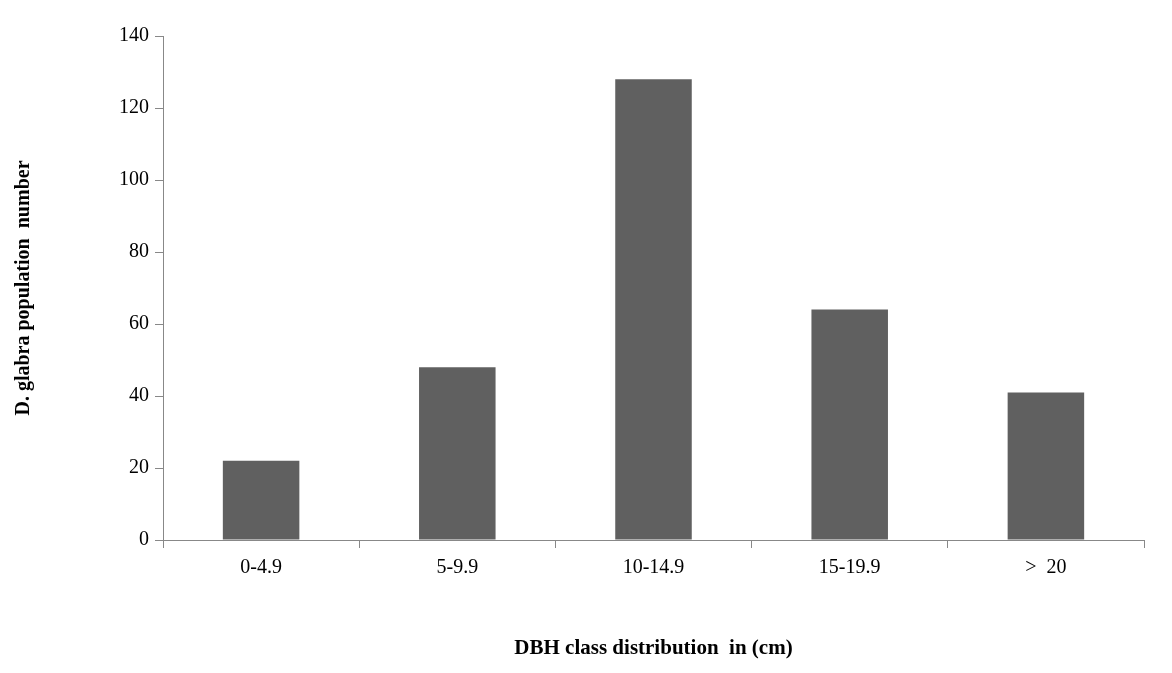  What do you see at coordinates (457, 566) in the screenshot?
I see `x-tick-label: 5-9.9` at bounding box center [457, 566].